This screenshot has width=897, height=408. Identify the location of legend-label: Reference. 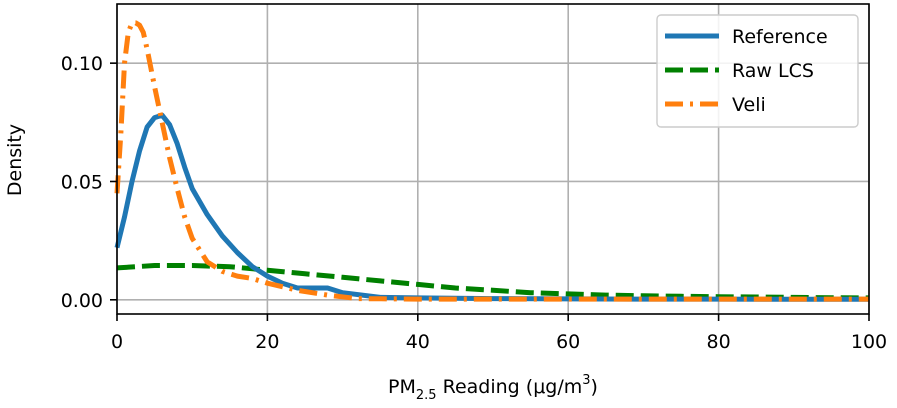
(780, 37).